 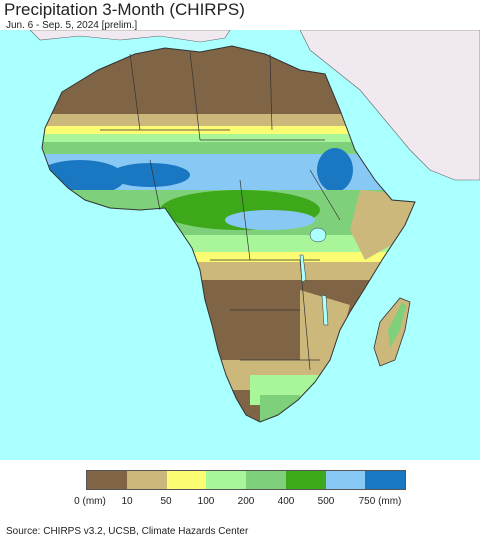 I want to click on legend-label: 100, so click(x=206, y=501).